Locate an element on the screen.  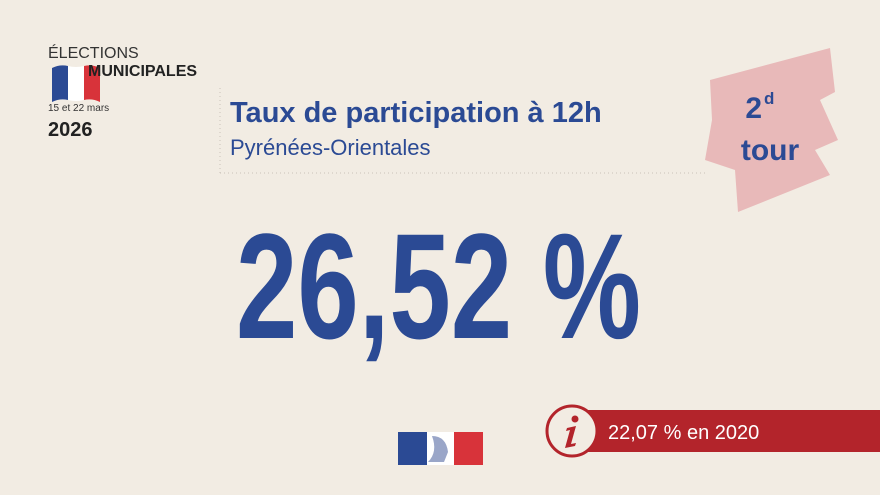
logo-line1: ÉLECTIONS is located at coordinates (93, 52).